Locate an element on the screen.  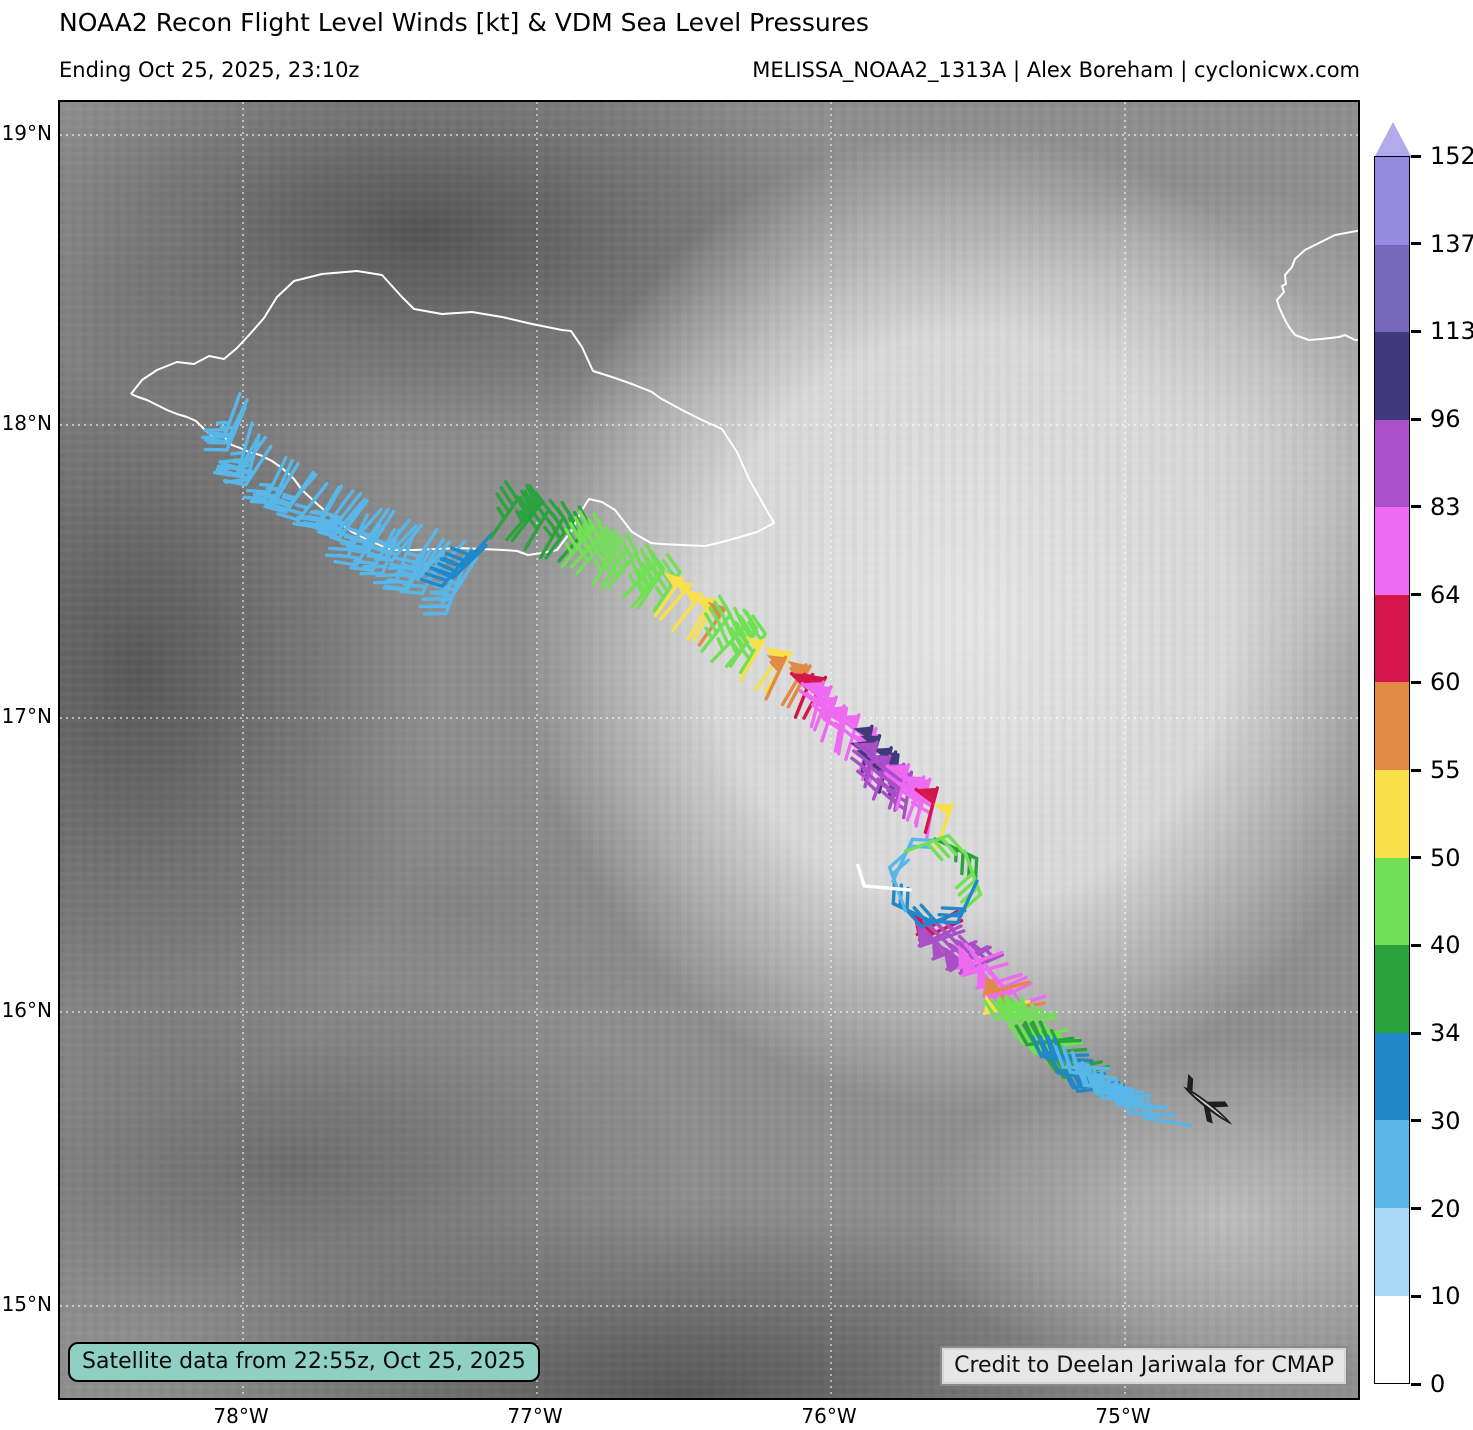
colorbar-tick-label: 30 is located at coordinates (1445, 1120).